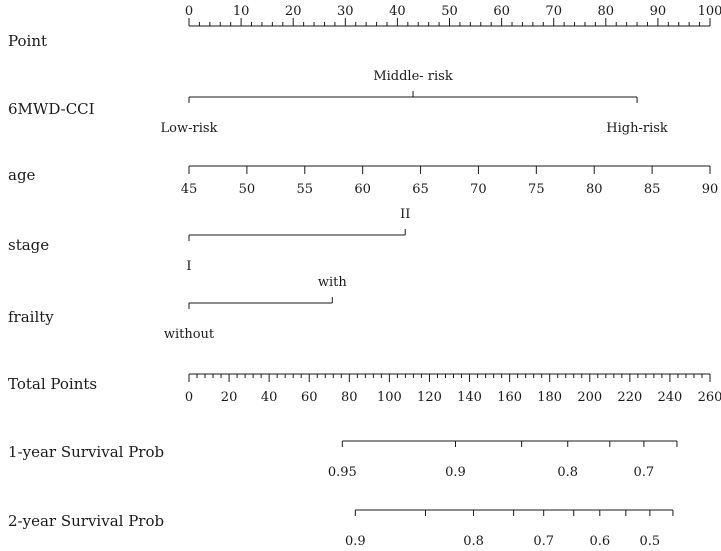 This screenshot has width=721, height=551. I want to click on total-points-tick-label: 260, so click(709, 397).